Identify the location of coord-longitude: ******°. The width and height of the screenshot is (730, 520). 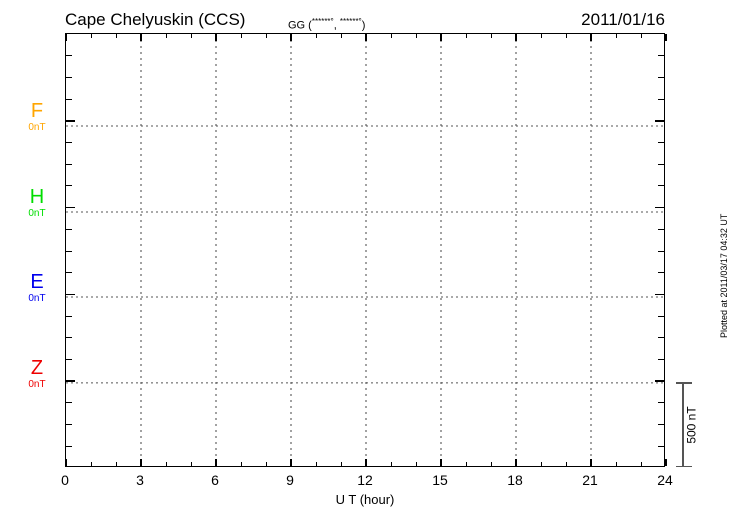
(350, 21).